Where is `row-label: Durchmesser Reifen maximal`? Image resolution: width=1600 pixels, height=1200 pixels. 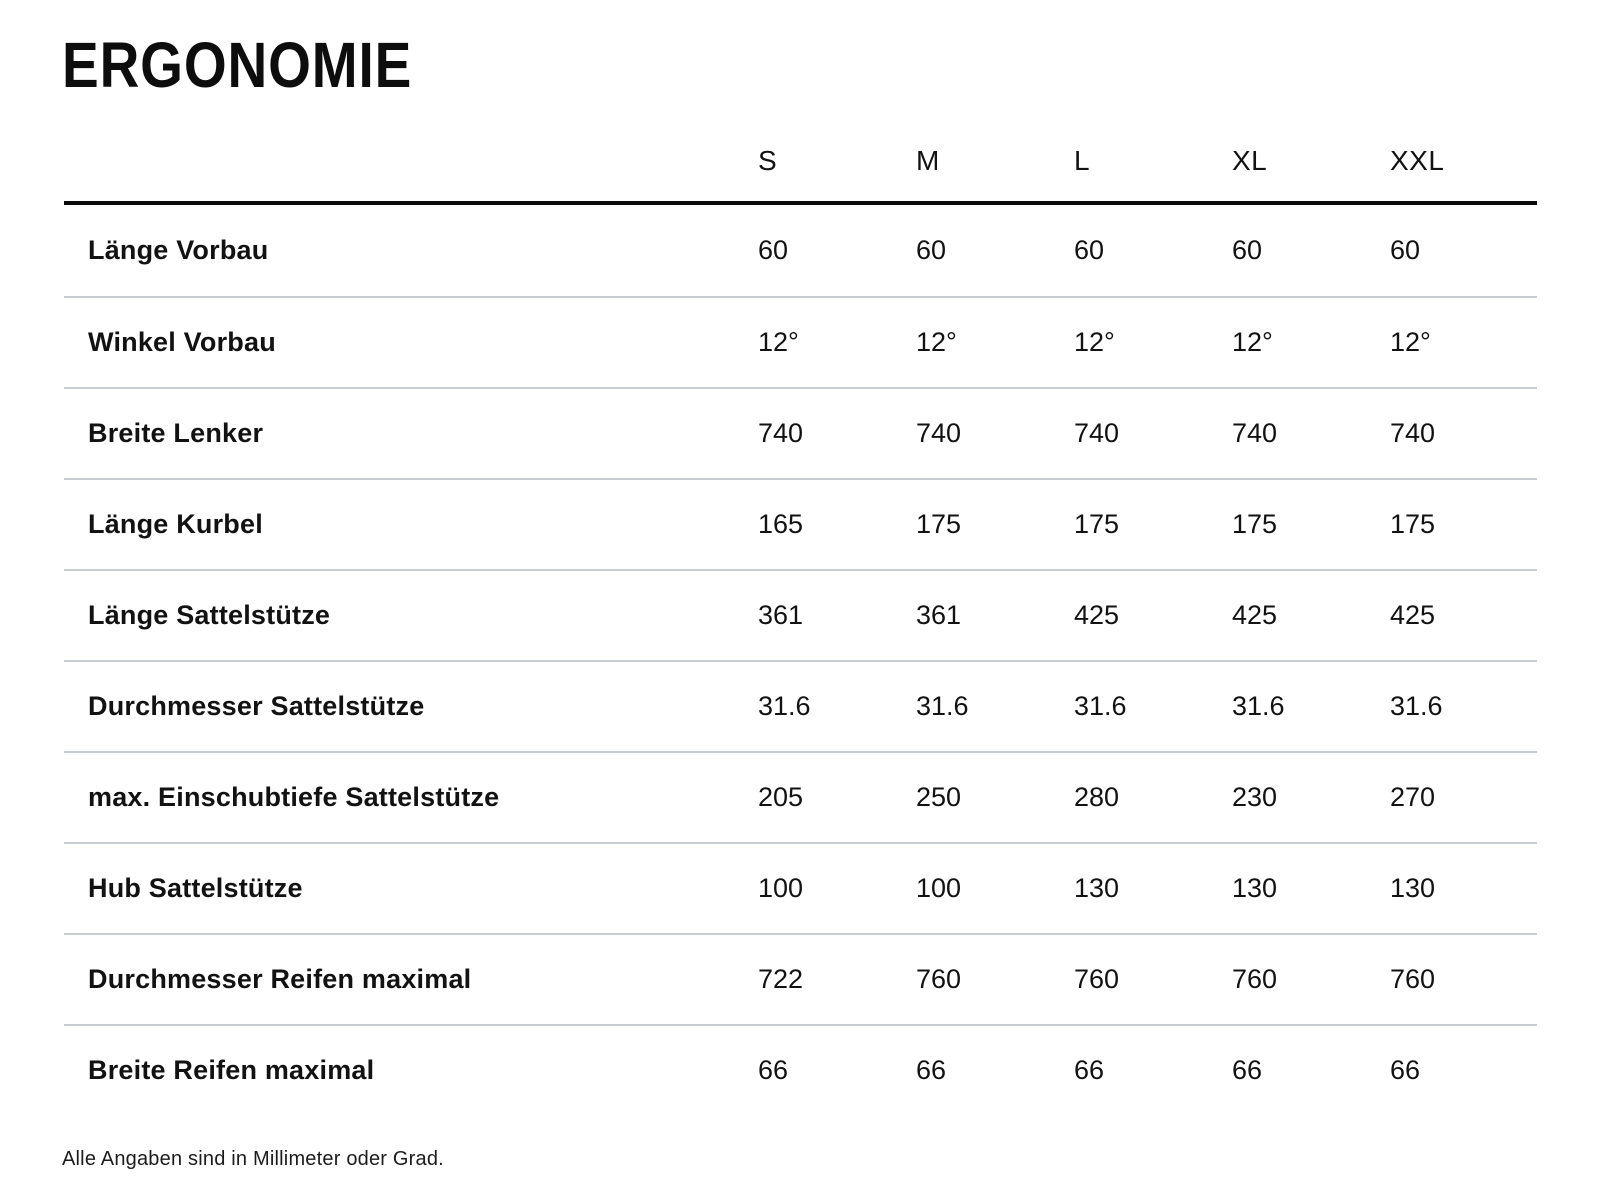
row-label: Durchmesser Reifen maximal is located at coordinates (280, 979).